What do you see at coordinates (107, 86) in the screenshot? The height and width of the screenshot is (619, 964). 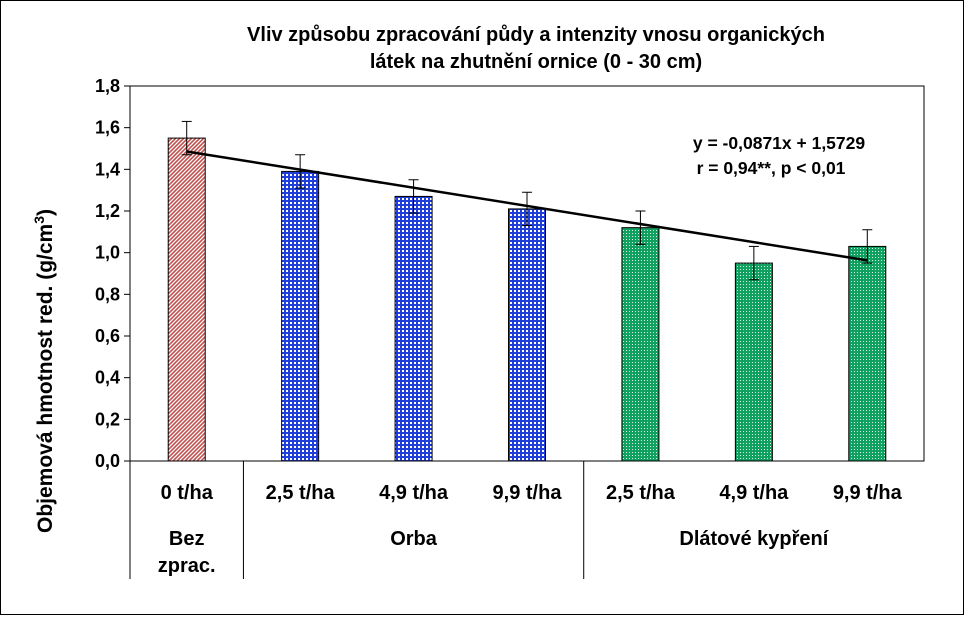 I see `y-tick-label: 1,8` at bounding box center [107, 86].